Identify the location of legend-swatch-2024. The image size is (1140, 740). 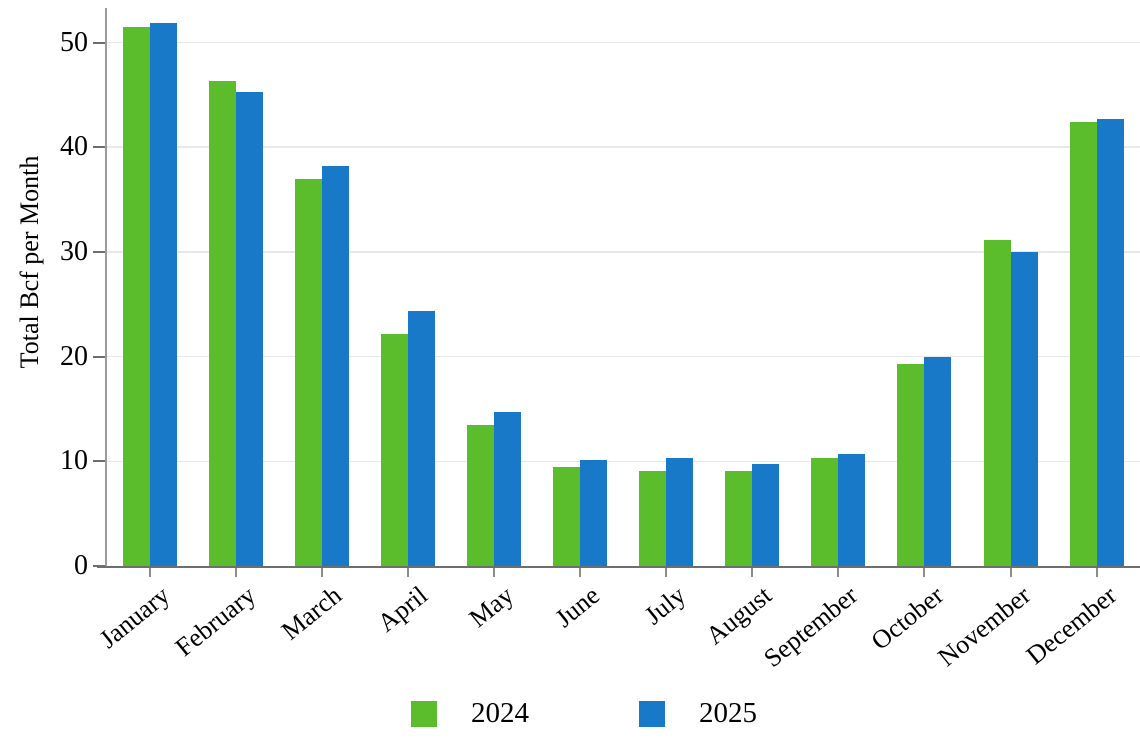
(424, 713).